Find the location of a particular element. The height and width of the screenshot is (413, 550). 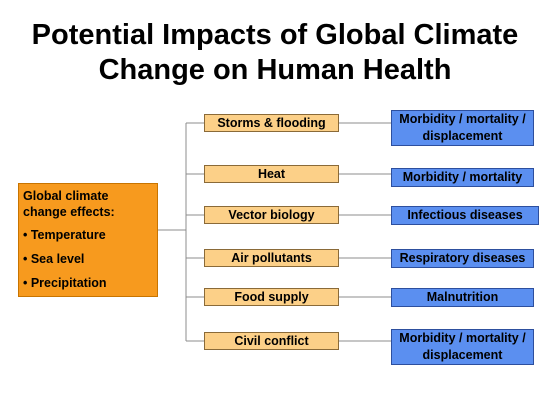

title-line-1: Potential Impacts of Global Climate is located at coordinates (275, 35).